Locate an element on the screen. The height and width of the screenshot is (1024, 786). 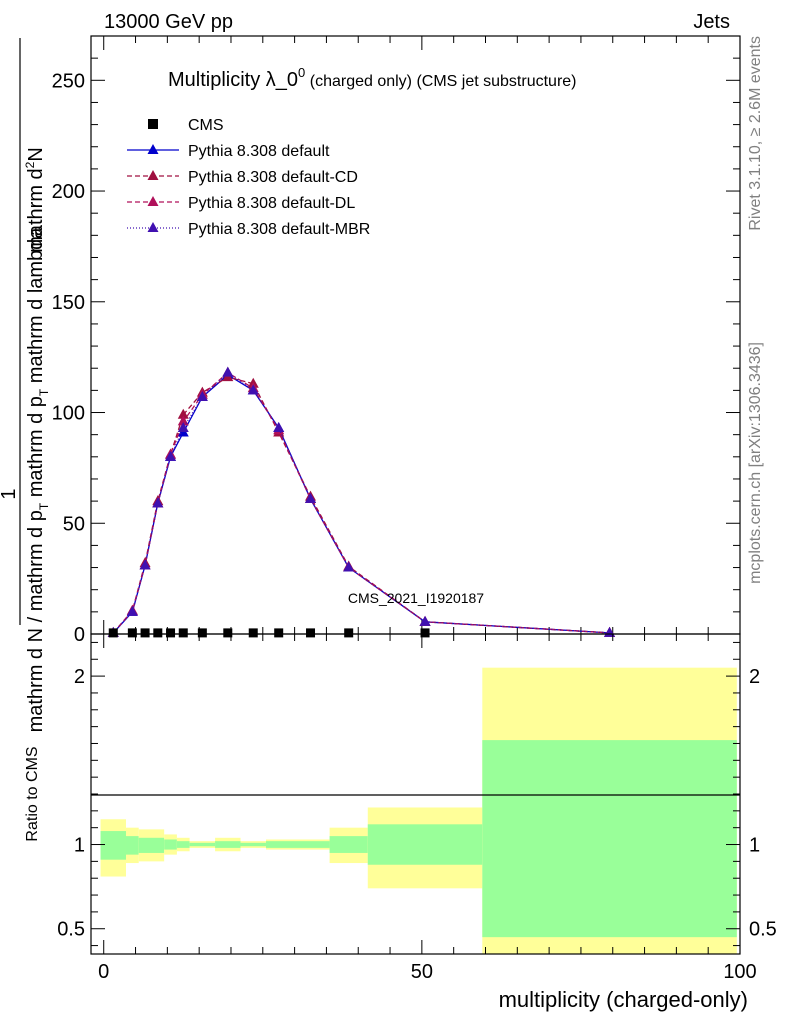
ratio-y-label: Ratio to CMS is located at coordinates (32, 793).